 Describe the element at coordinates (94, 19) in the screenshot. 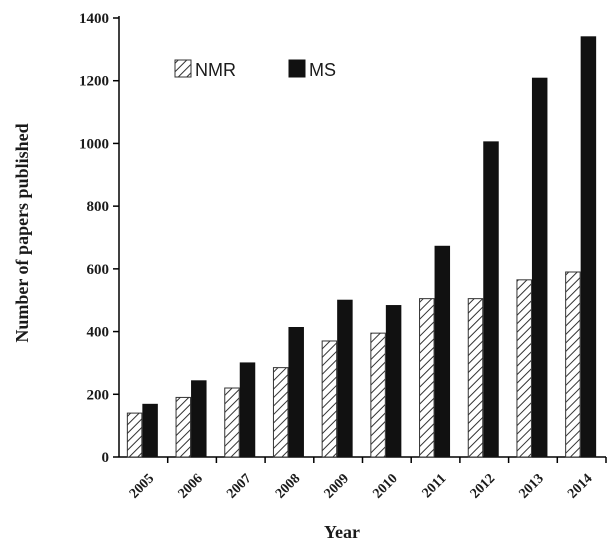

I see `y-tick-label: 1400` at that location.